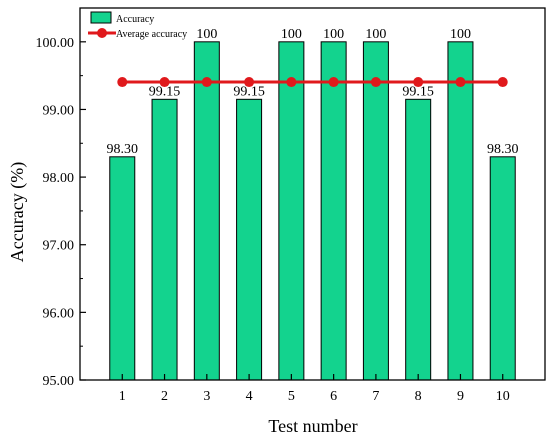 This screenshot has height=437, width=550. What do you see at coordinates (55, 43) in the screenshot?
I see `y-tick-label: 100.00` at bounding box center [55, 43].